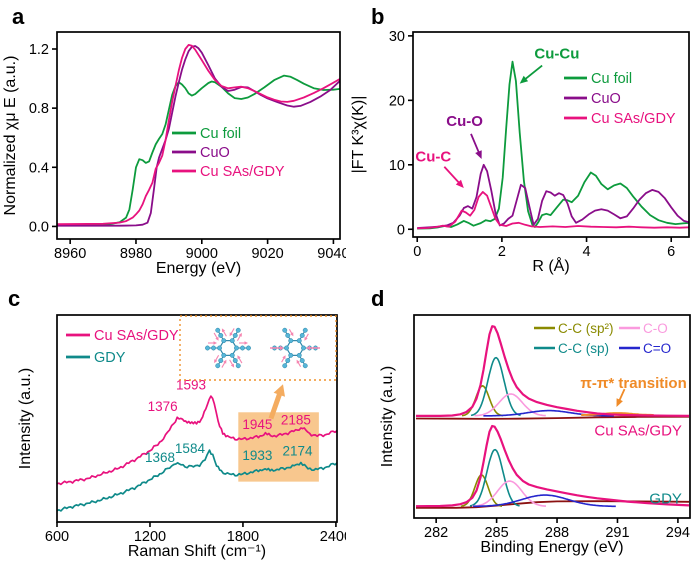  I want to click on svg-text: 600, so click(57, 537).